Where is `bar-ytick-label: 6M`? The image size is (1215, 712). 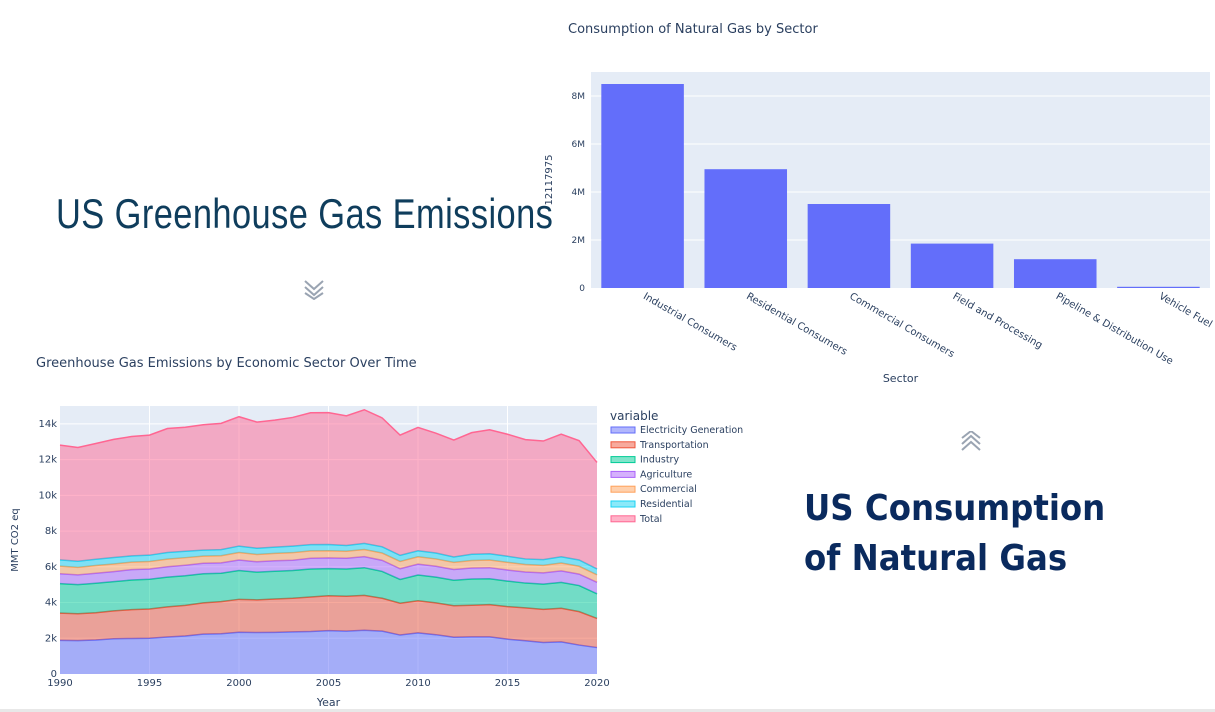
bar-ytick-label: 6M is located at coordinates (579, 145).